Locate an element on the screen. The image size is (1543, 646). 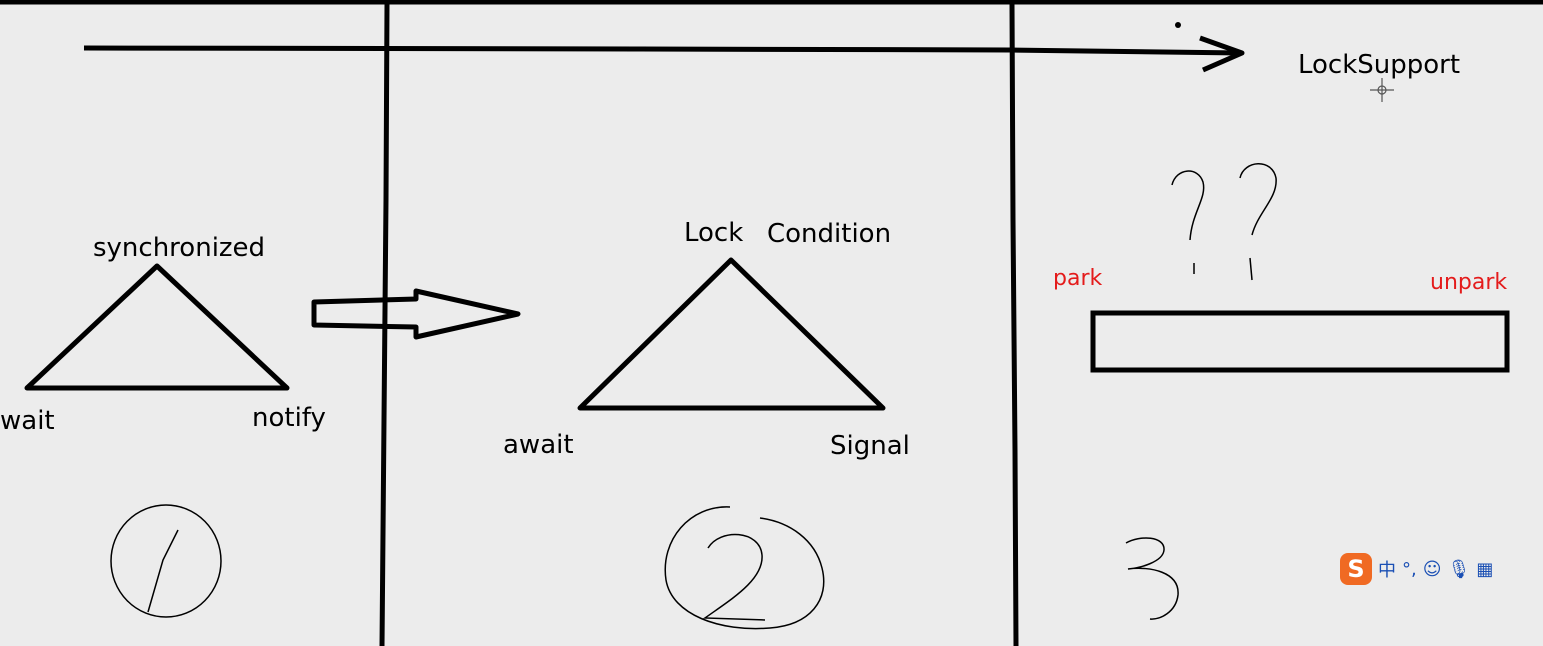
label-unpark: unpark is located at coordinates (1469, 282).